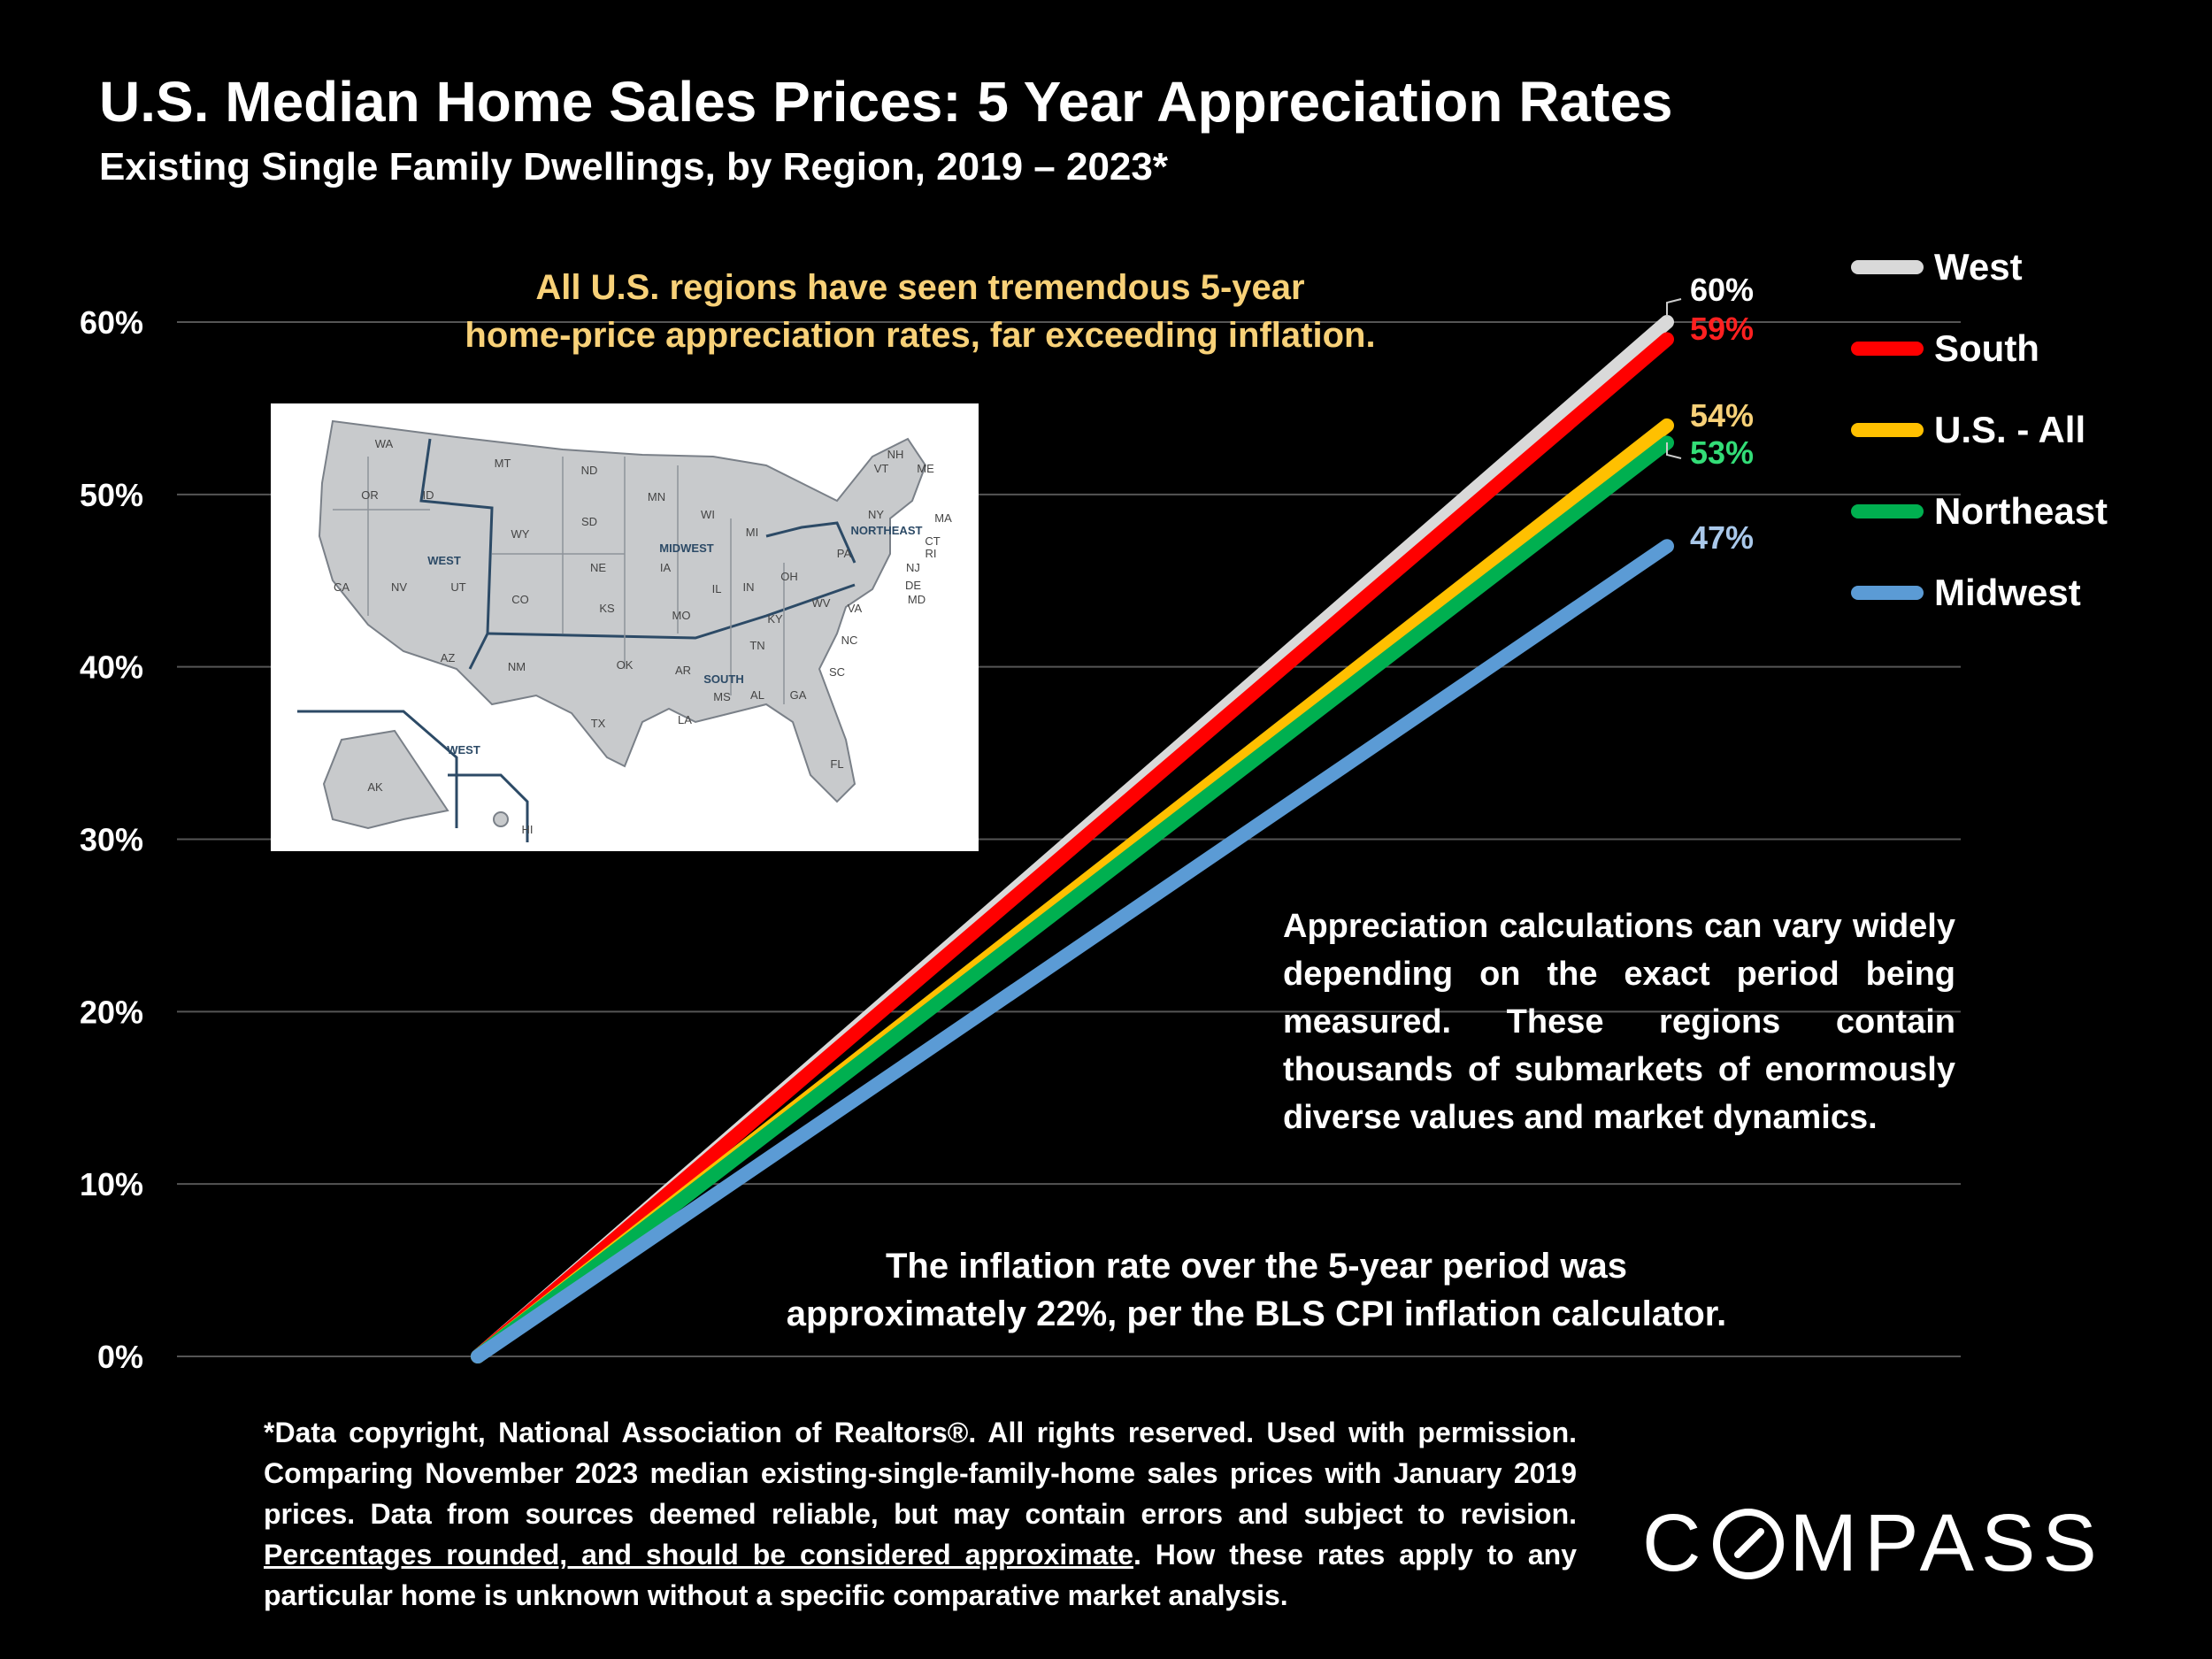 Image resolution: width=2212 pixels, height=1659 pixels. Describe the element at coordinates (341, 587) in the screenshot. I see `map-state-label: CA` at that location.